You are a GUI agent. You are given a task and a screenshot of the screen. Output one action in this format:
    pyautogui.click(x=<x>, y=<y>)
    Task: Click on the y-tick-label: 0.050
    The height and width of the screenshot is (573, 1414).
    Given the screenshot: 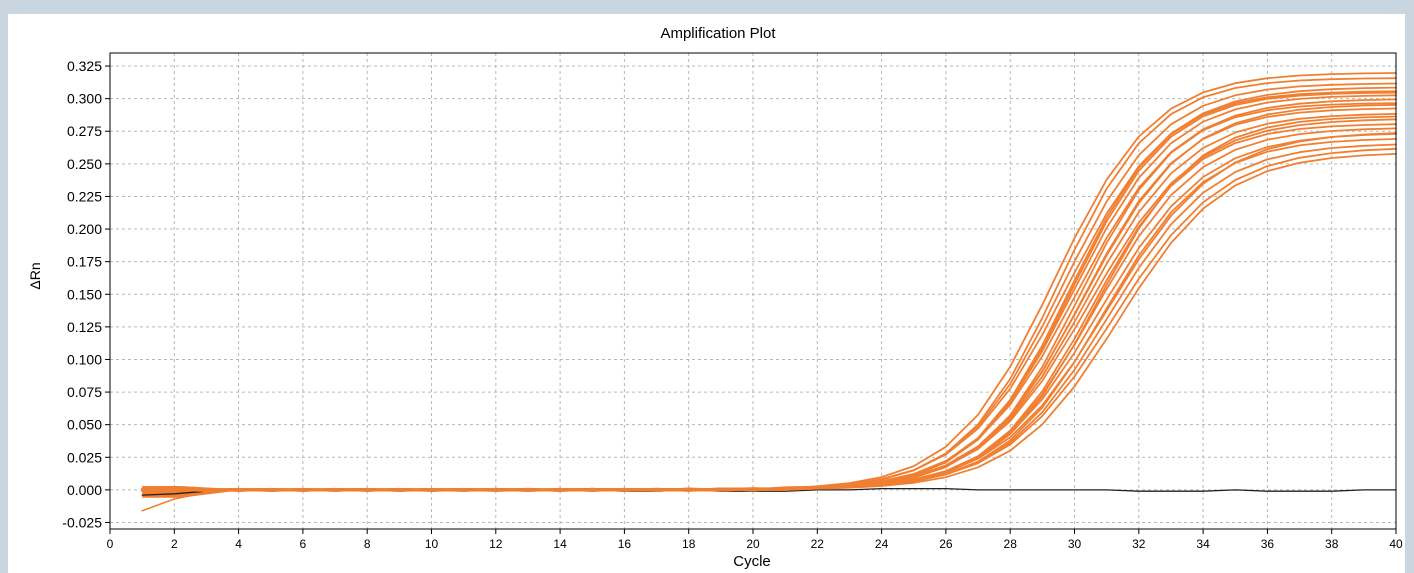 What is the action you would take?
    pyautogui.click(x=84, y=425)
    